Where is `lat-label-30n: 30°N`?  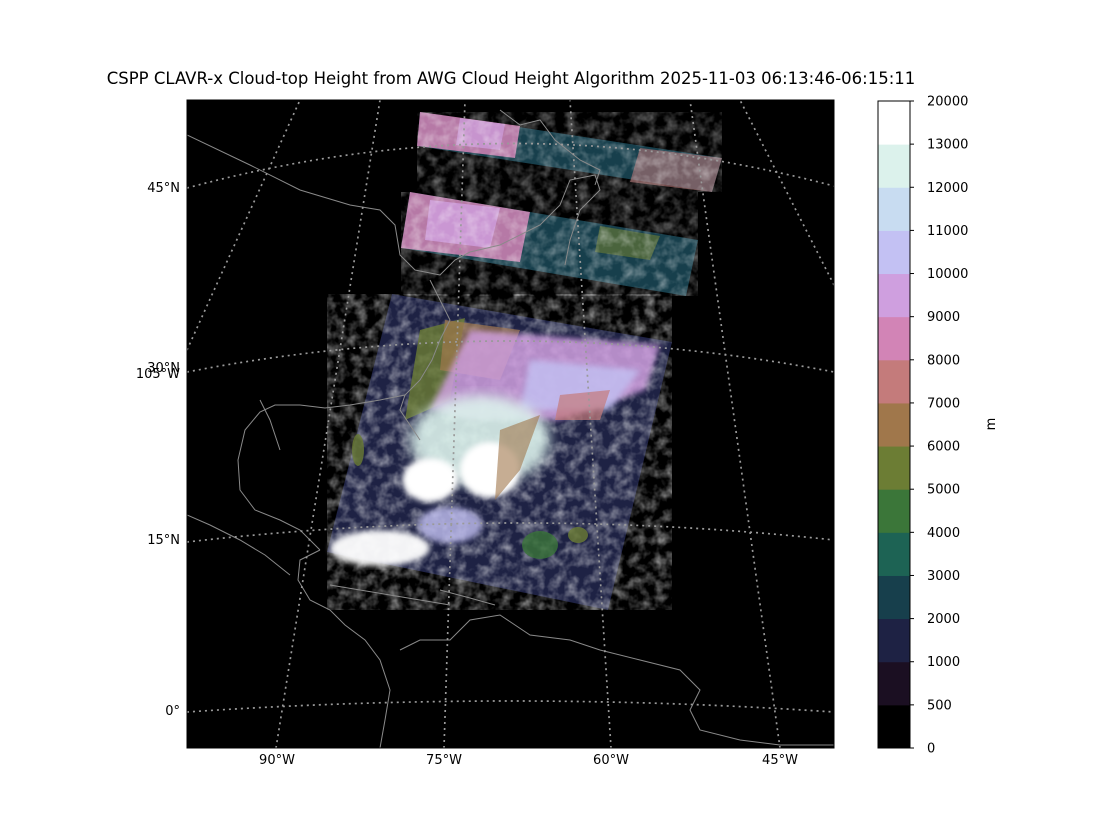 lat-label-30n: 30°N is located at coordinates (163, 368).